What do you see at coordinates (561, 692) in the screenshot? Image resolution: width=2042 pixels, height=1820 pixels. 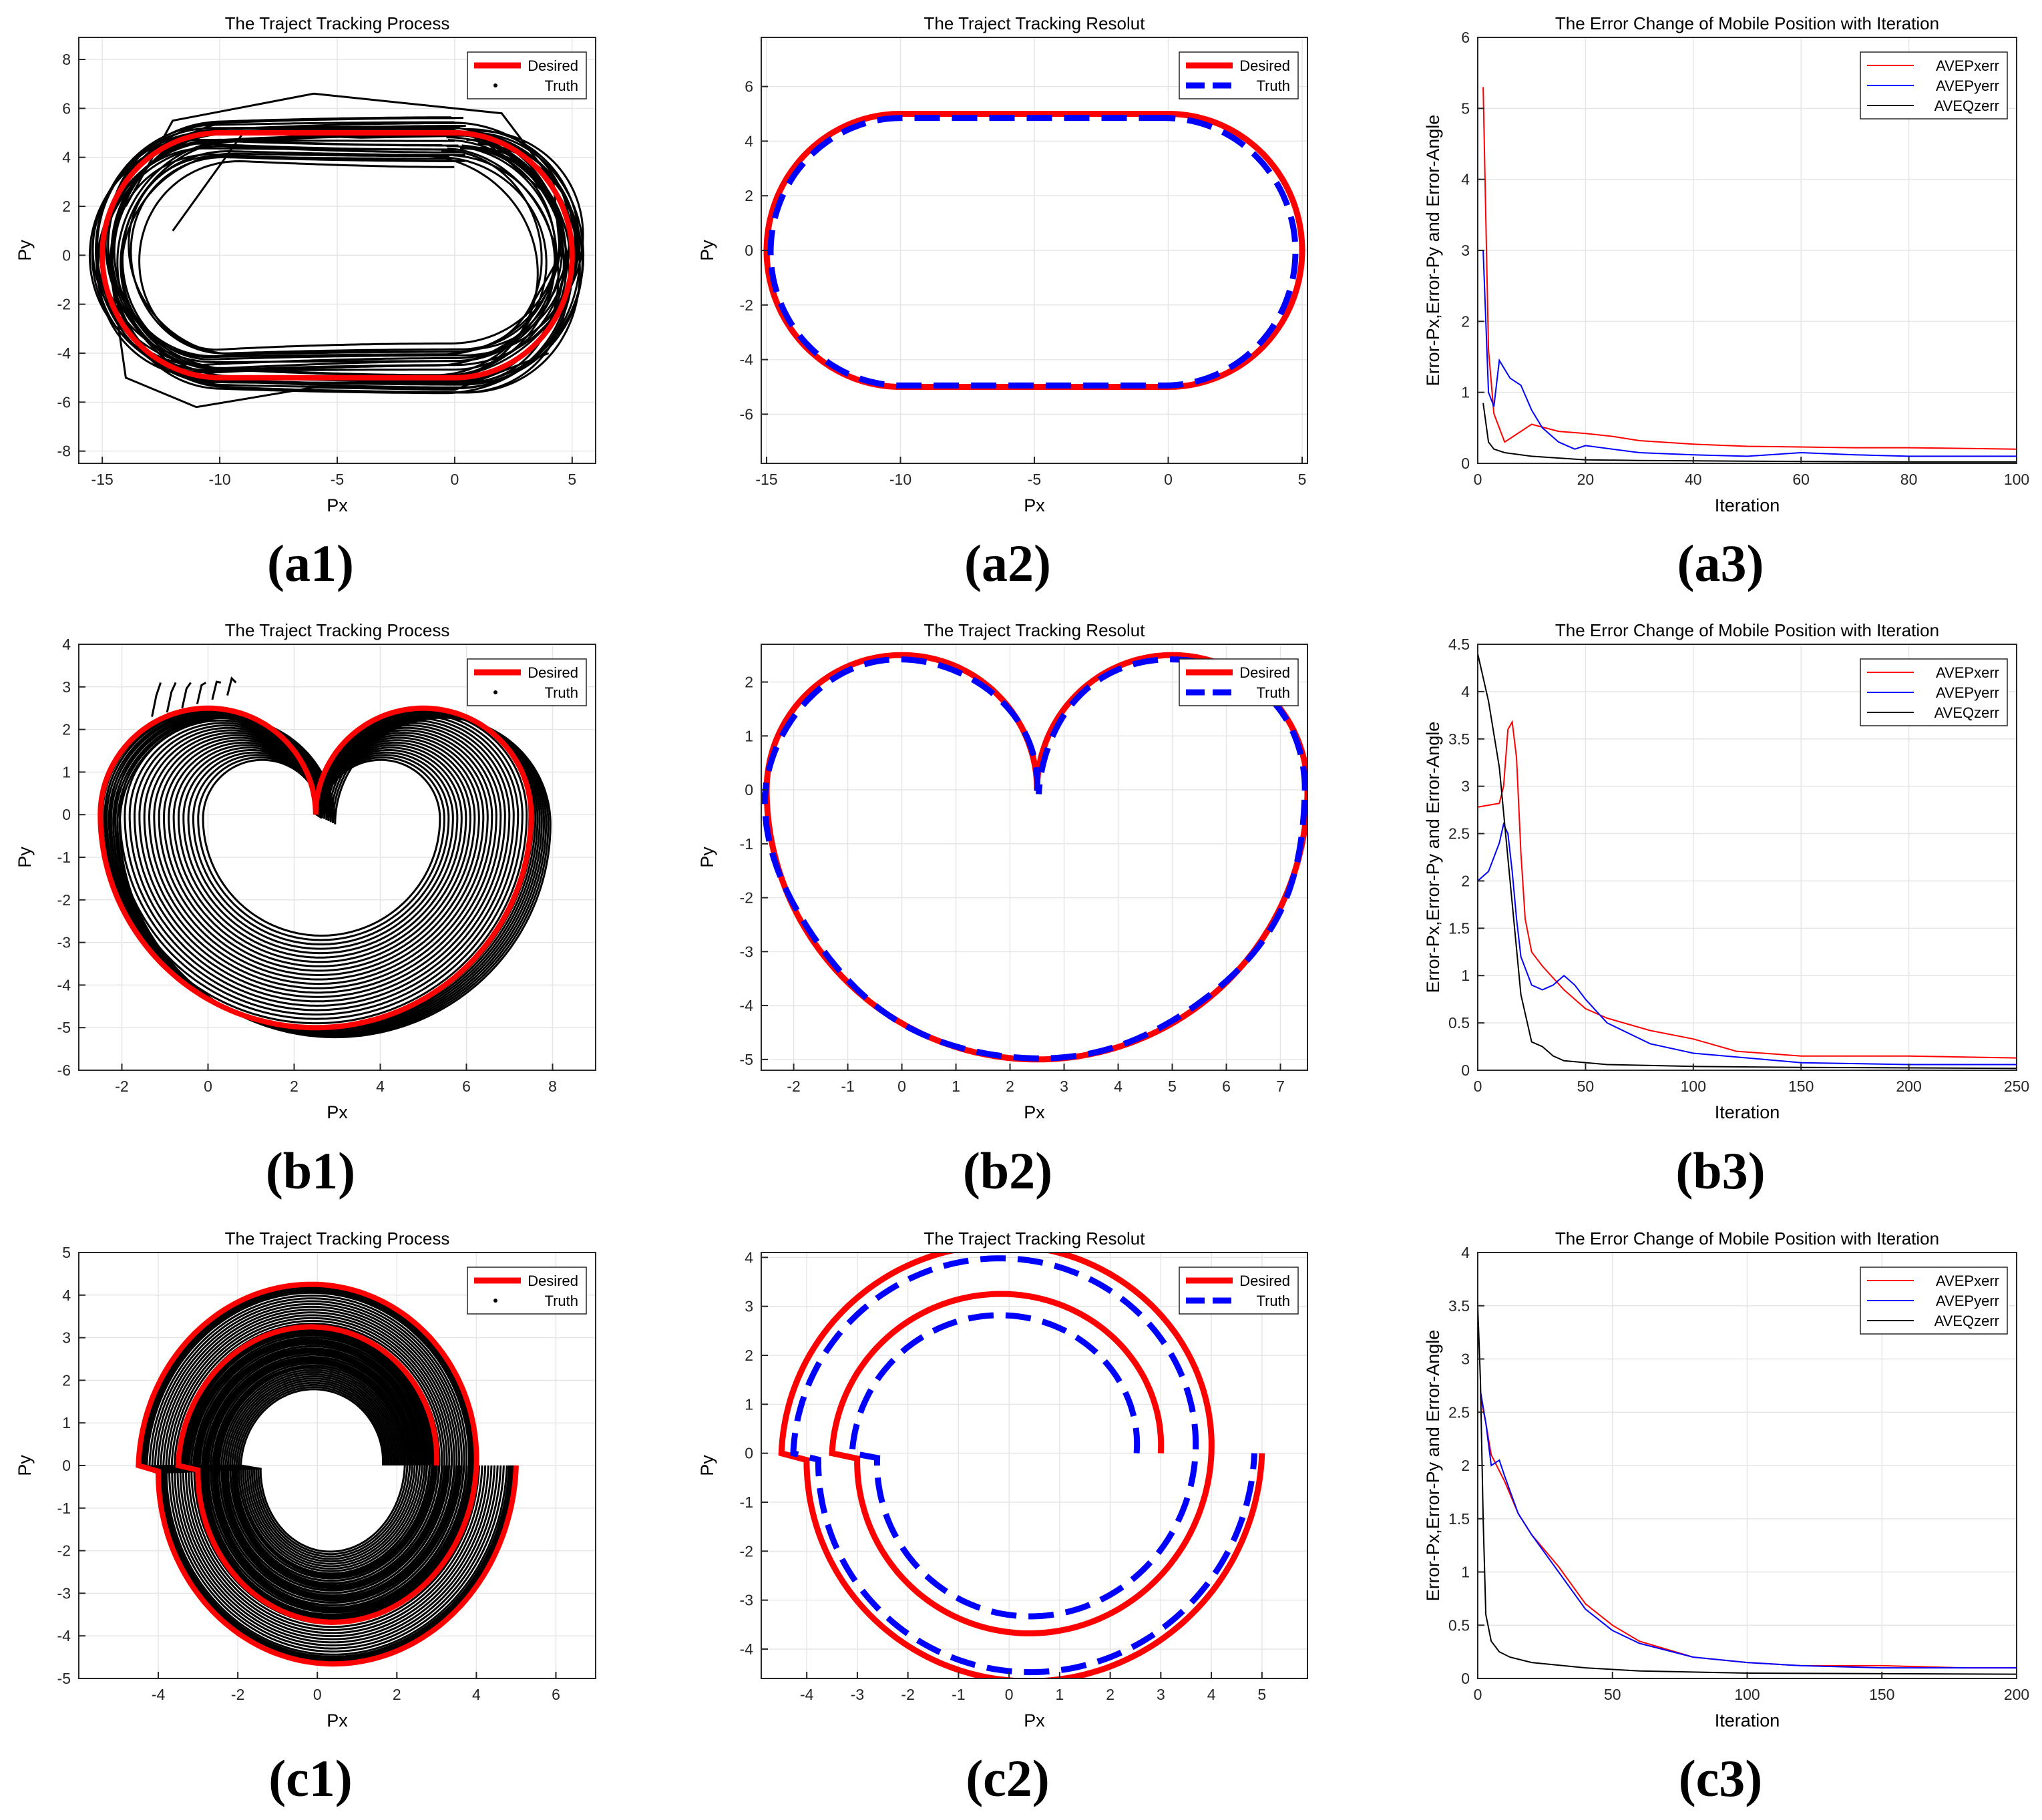 I see `legend-label: Truth` at bounding box center [561, 692].